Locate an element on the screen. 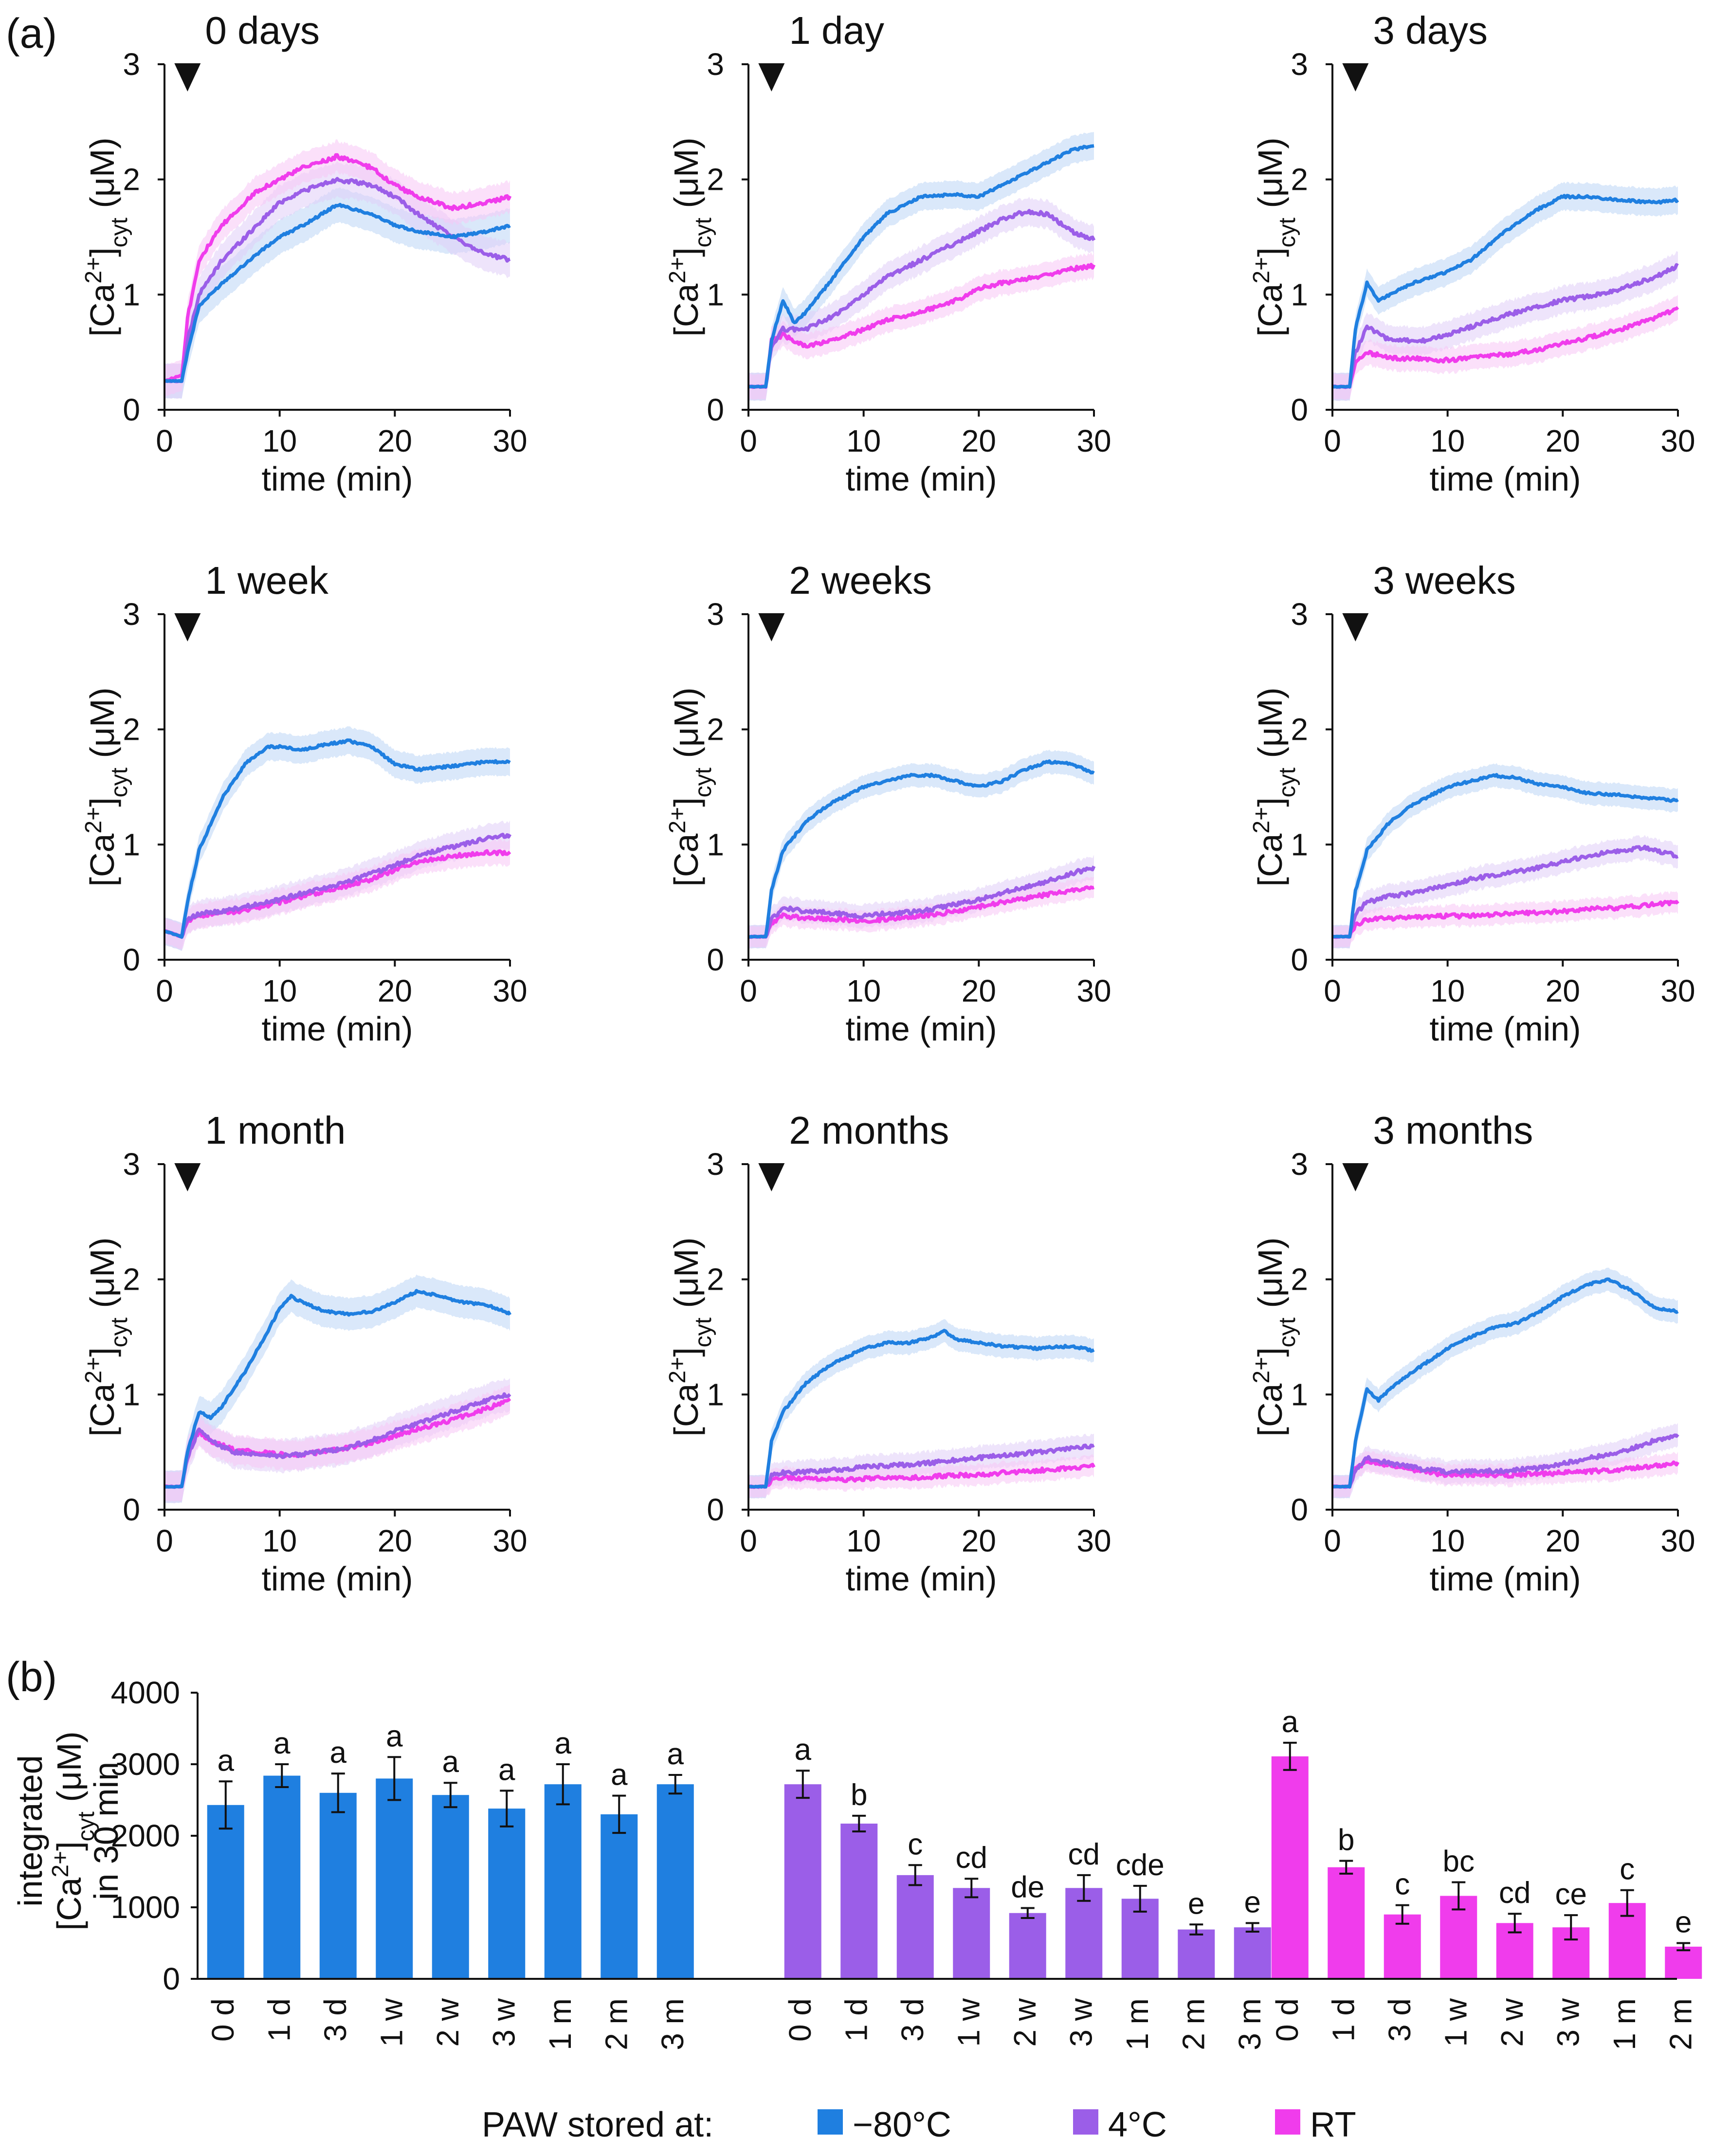  y-axis-label-line3: in 30 min is located at coordinates (106, 1831).